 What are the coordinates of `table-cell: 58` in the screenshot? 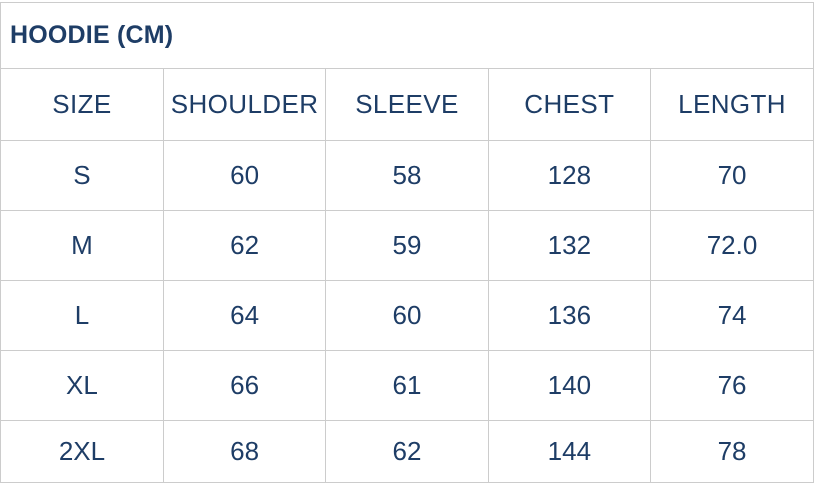 It's located at (407, 175).